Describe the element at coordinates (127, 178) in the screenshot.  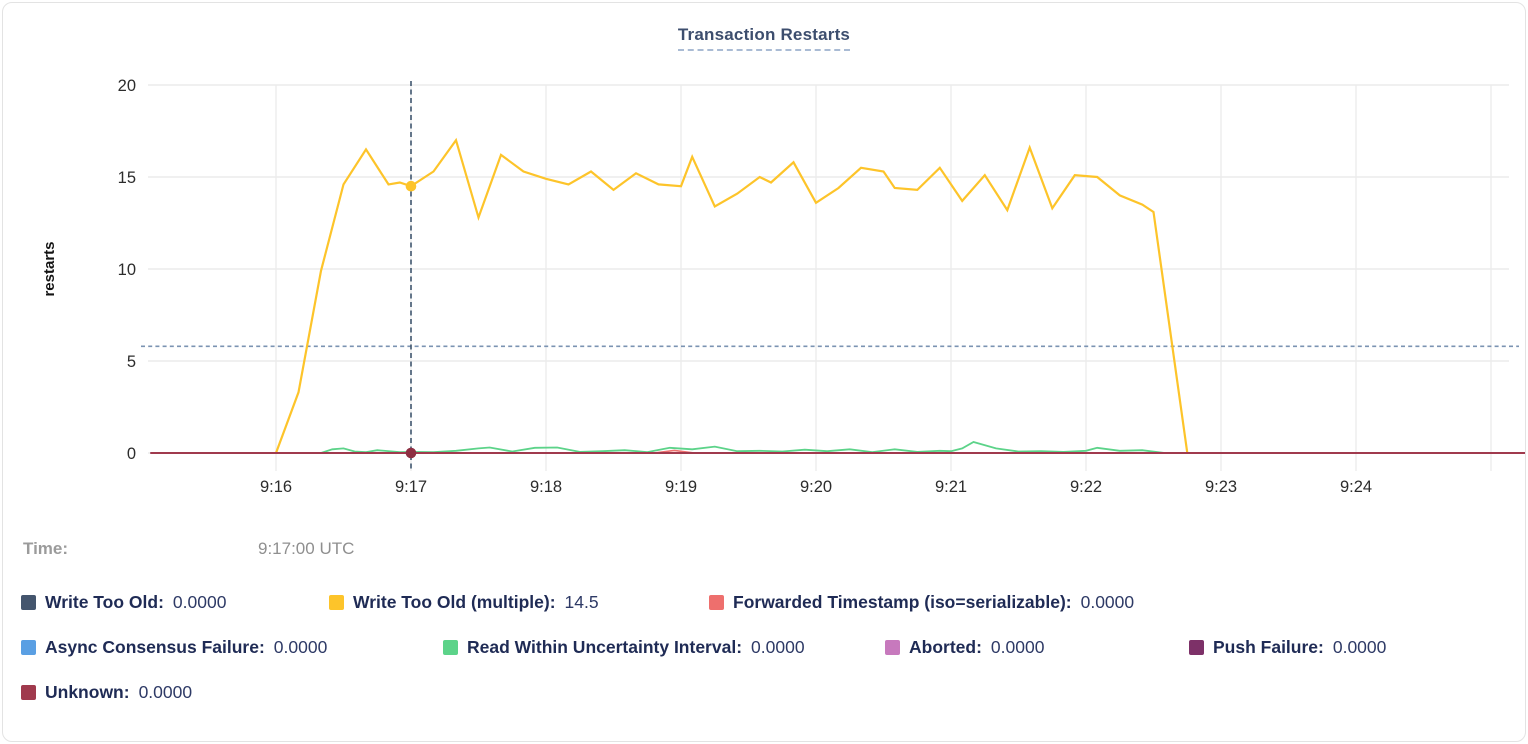
I see `svg-text: 15` at that location.